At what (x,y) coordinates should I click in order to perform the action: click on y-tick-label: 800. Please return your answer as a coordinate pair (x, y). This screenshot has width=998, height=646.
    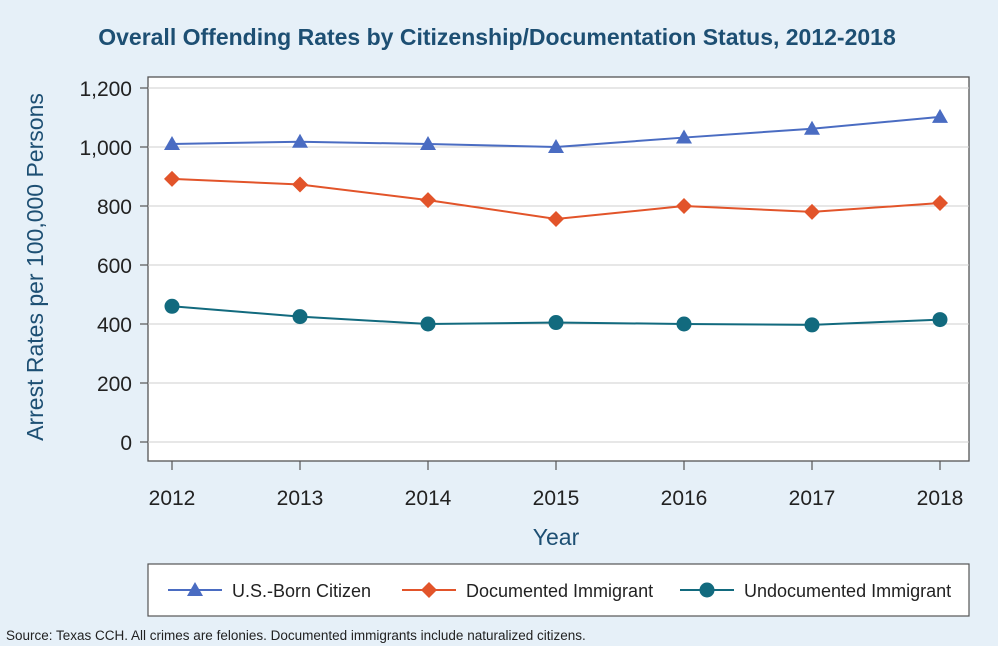
    Looking at the image, I should click on (114, 207).